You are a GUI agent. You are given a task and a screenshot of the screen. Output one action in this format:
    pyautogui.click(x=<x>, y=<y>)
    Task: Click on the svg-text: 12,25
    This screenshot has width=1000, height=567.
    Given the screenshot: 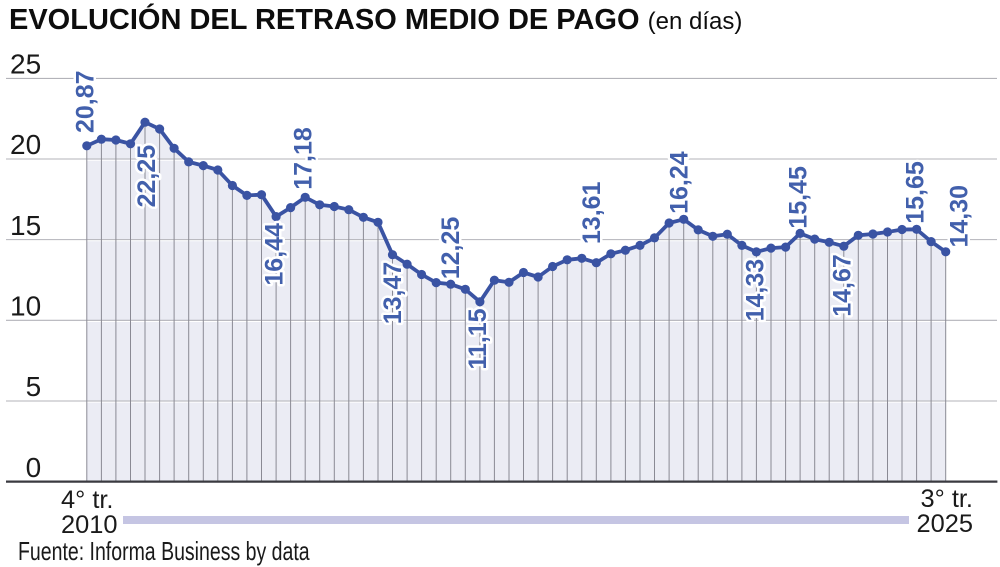 What is the action you would take?
    pyautogui.click(x=451, y=248)
    